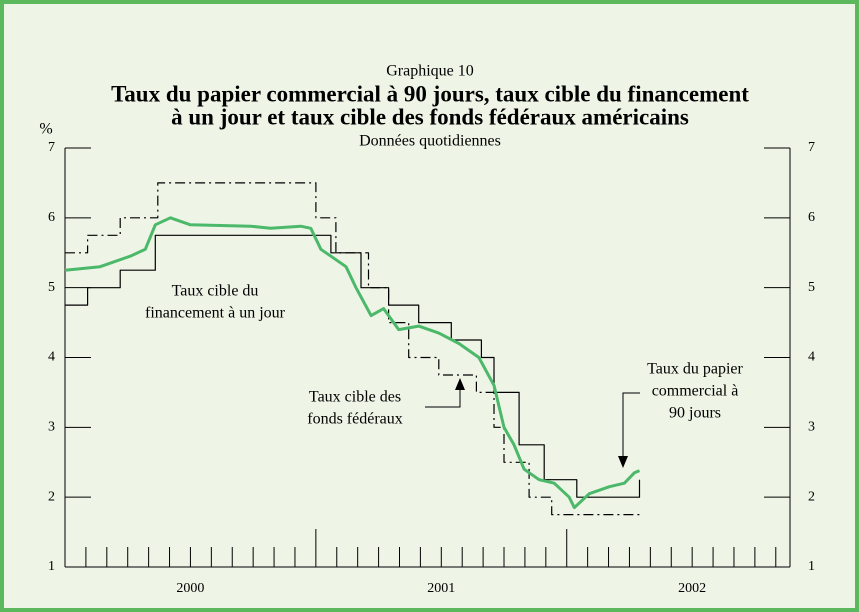  Describe the element at coordinates (215, 313) in the screenshot. I see `annotation: financement à un jour` at that location.